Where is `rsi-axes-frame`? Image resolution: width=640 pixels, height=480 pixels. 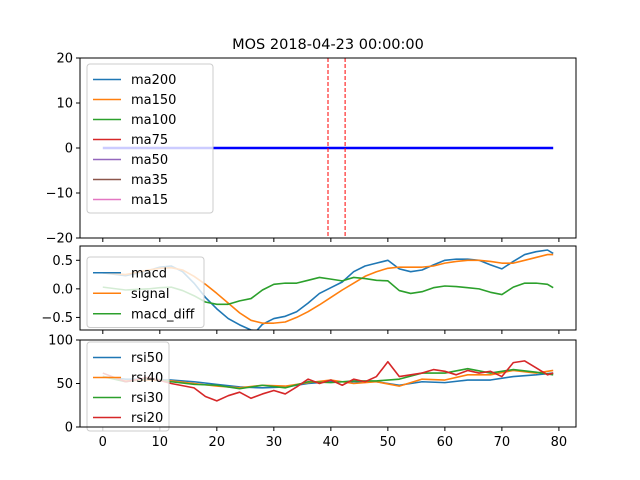 rsi-axes-frame is located at coordinates (328, 383).